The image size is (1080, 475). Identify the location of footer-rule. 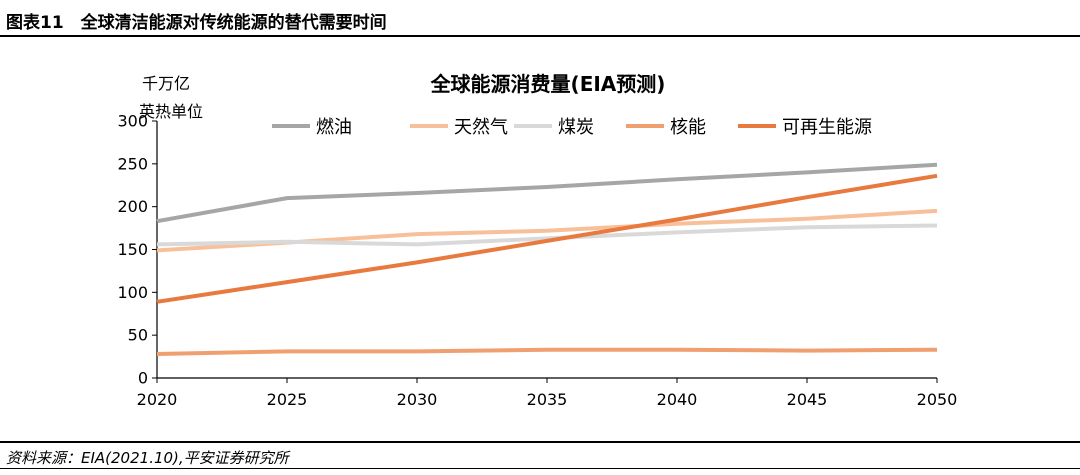
(540, 442).